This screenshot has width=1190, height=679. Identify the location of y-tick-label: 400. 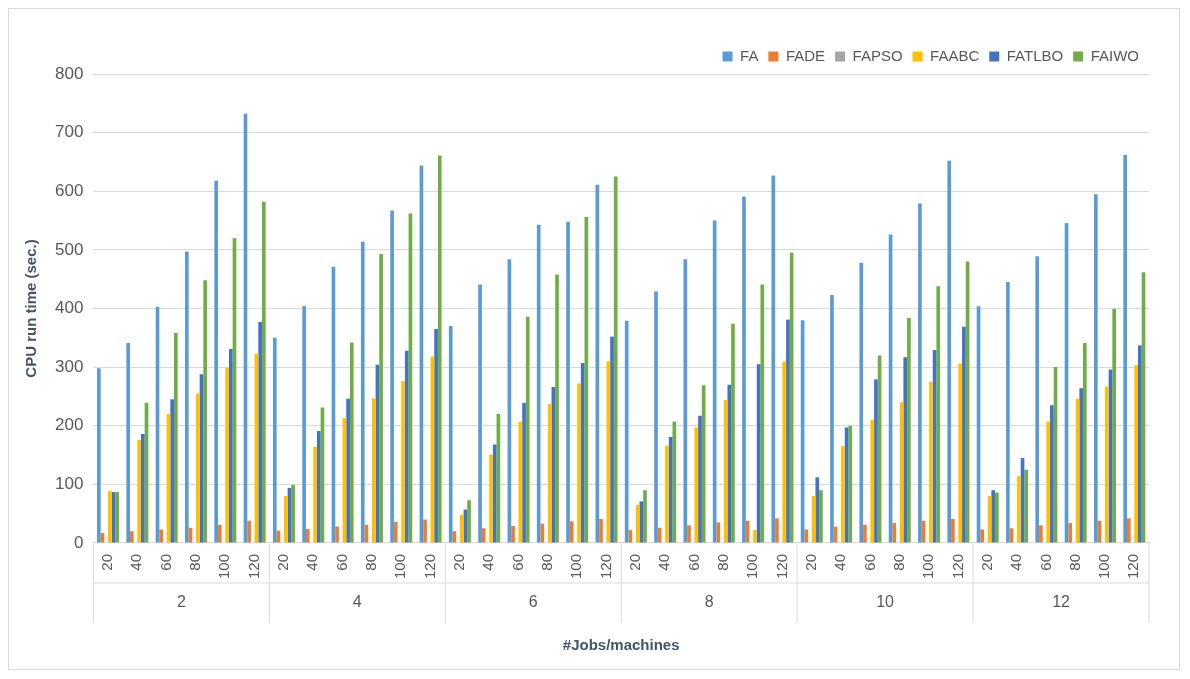
(69, 308).